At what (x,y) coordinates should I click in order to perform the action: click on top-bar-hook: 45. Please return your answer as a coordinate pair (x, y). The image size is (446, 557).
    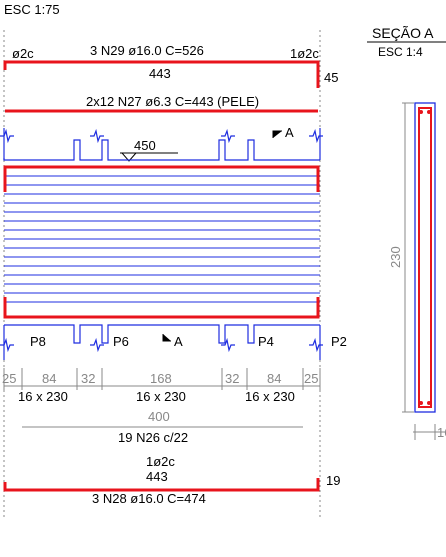
    Looking at the image, I should click on (331, 77).